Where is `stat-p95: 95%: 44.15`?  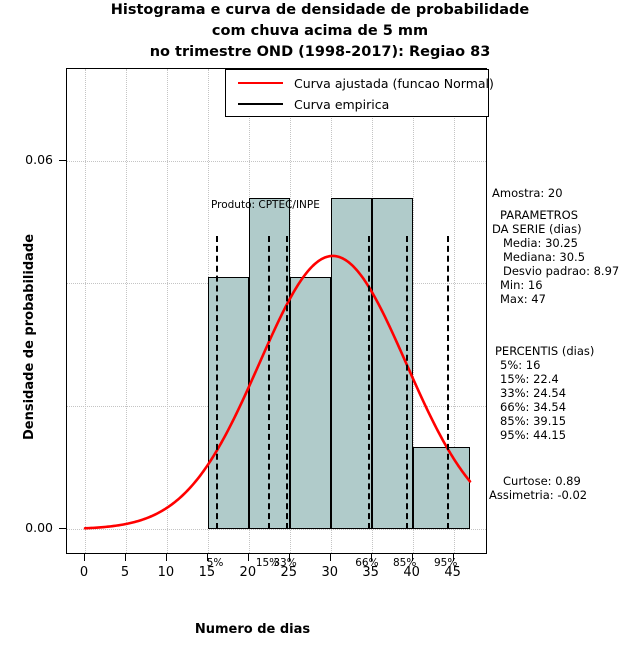
stat-p95: 95%: 44.15 is located at coordinates (533, 435).